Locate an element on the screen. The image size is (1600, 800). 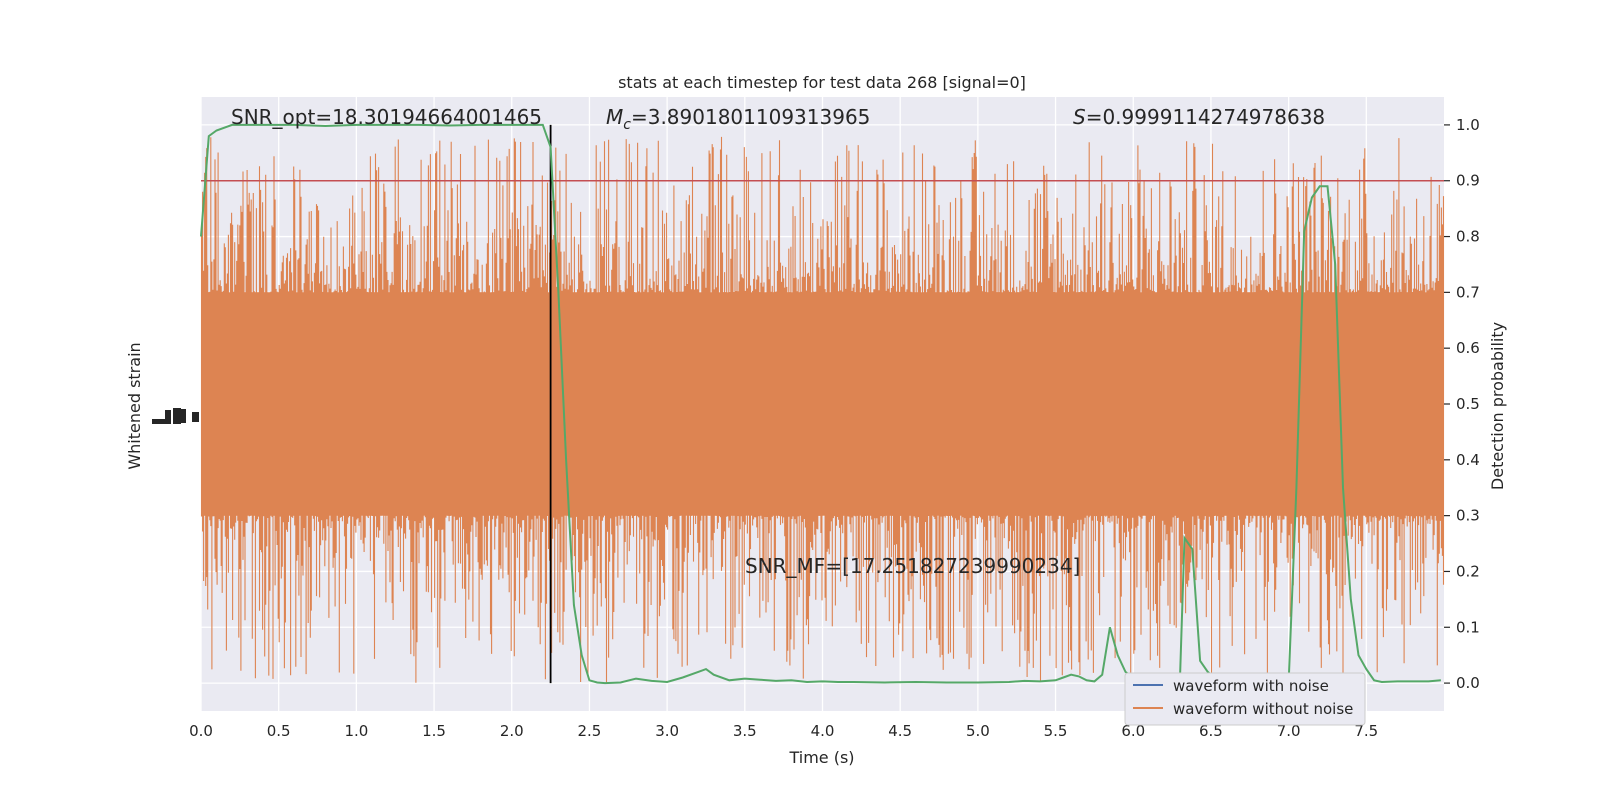
x-tick-label-3: 1.5 is located at coordinates (434, 731).